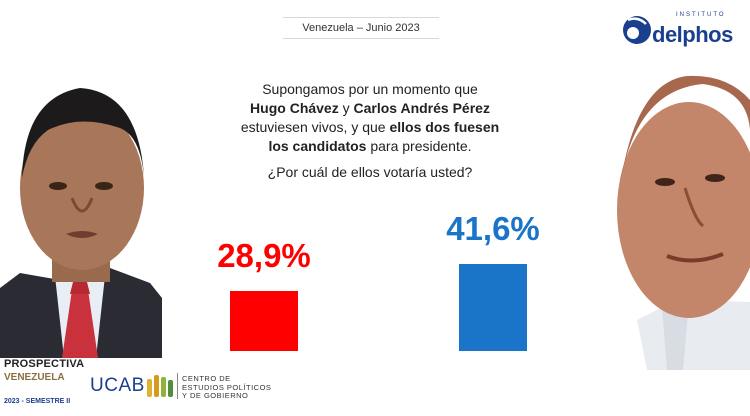 The width and height of the screenshot is (750, 416). What do you see at coordinates (637, 30) in the screenshot?
I see `delphos-emblem-icon` at bounding box center [637, 30].